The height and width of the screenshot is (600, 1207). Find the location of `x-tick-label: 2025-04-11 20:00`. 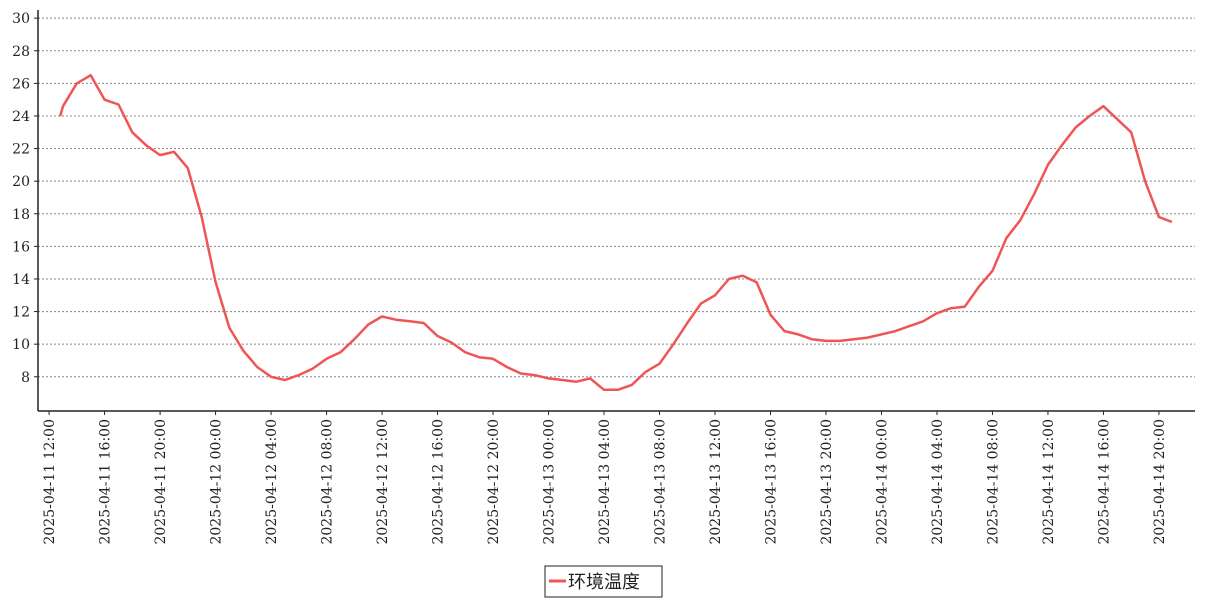

x-tick-label: 2025-04-11 20:00 is located at coordinates (161, 482).